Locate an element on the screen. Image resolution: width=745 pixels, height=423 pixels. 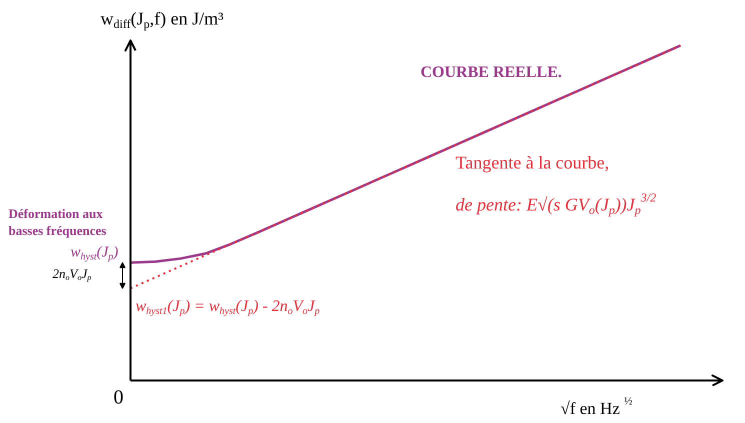
text: Déformation aux is located at coordinates (56, 213).